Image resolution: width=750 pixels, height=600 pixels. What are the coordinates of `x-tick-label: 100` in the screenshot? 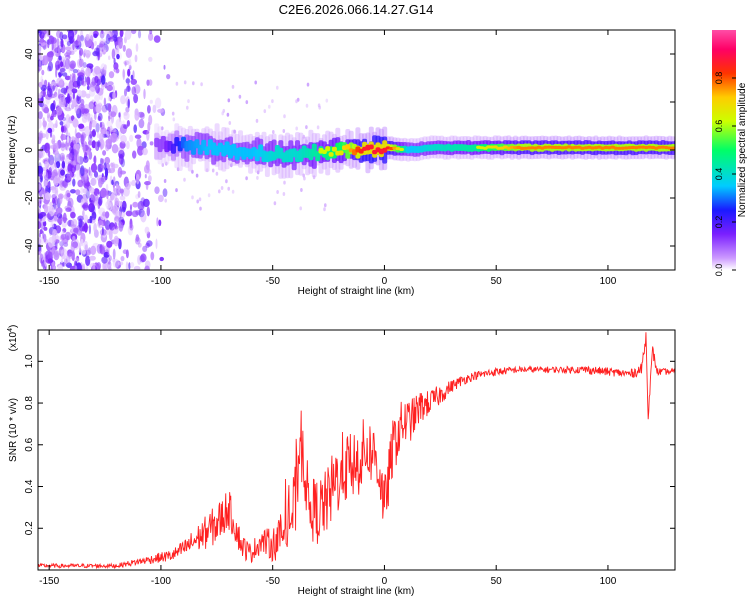 It's located at (608, 281).